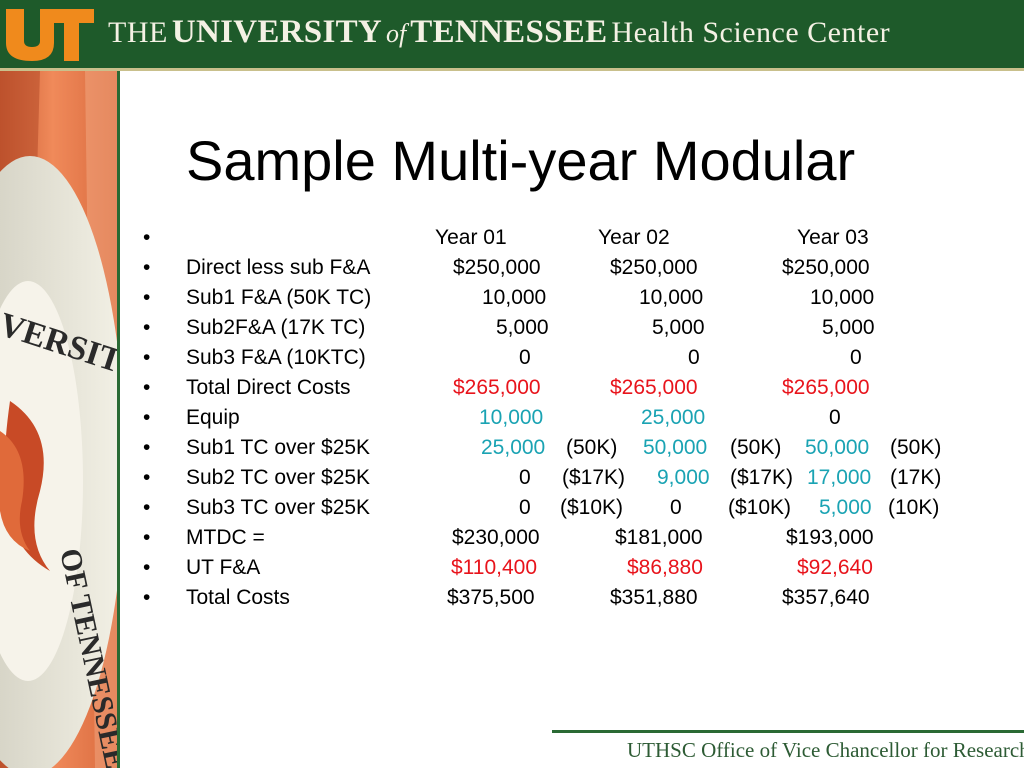 Image resolution: width=1024 pixels, height=768 pixels. I want to click on row-label: Total Costs, so click(238, 597).